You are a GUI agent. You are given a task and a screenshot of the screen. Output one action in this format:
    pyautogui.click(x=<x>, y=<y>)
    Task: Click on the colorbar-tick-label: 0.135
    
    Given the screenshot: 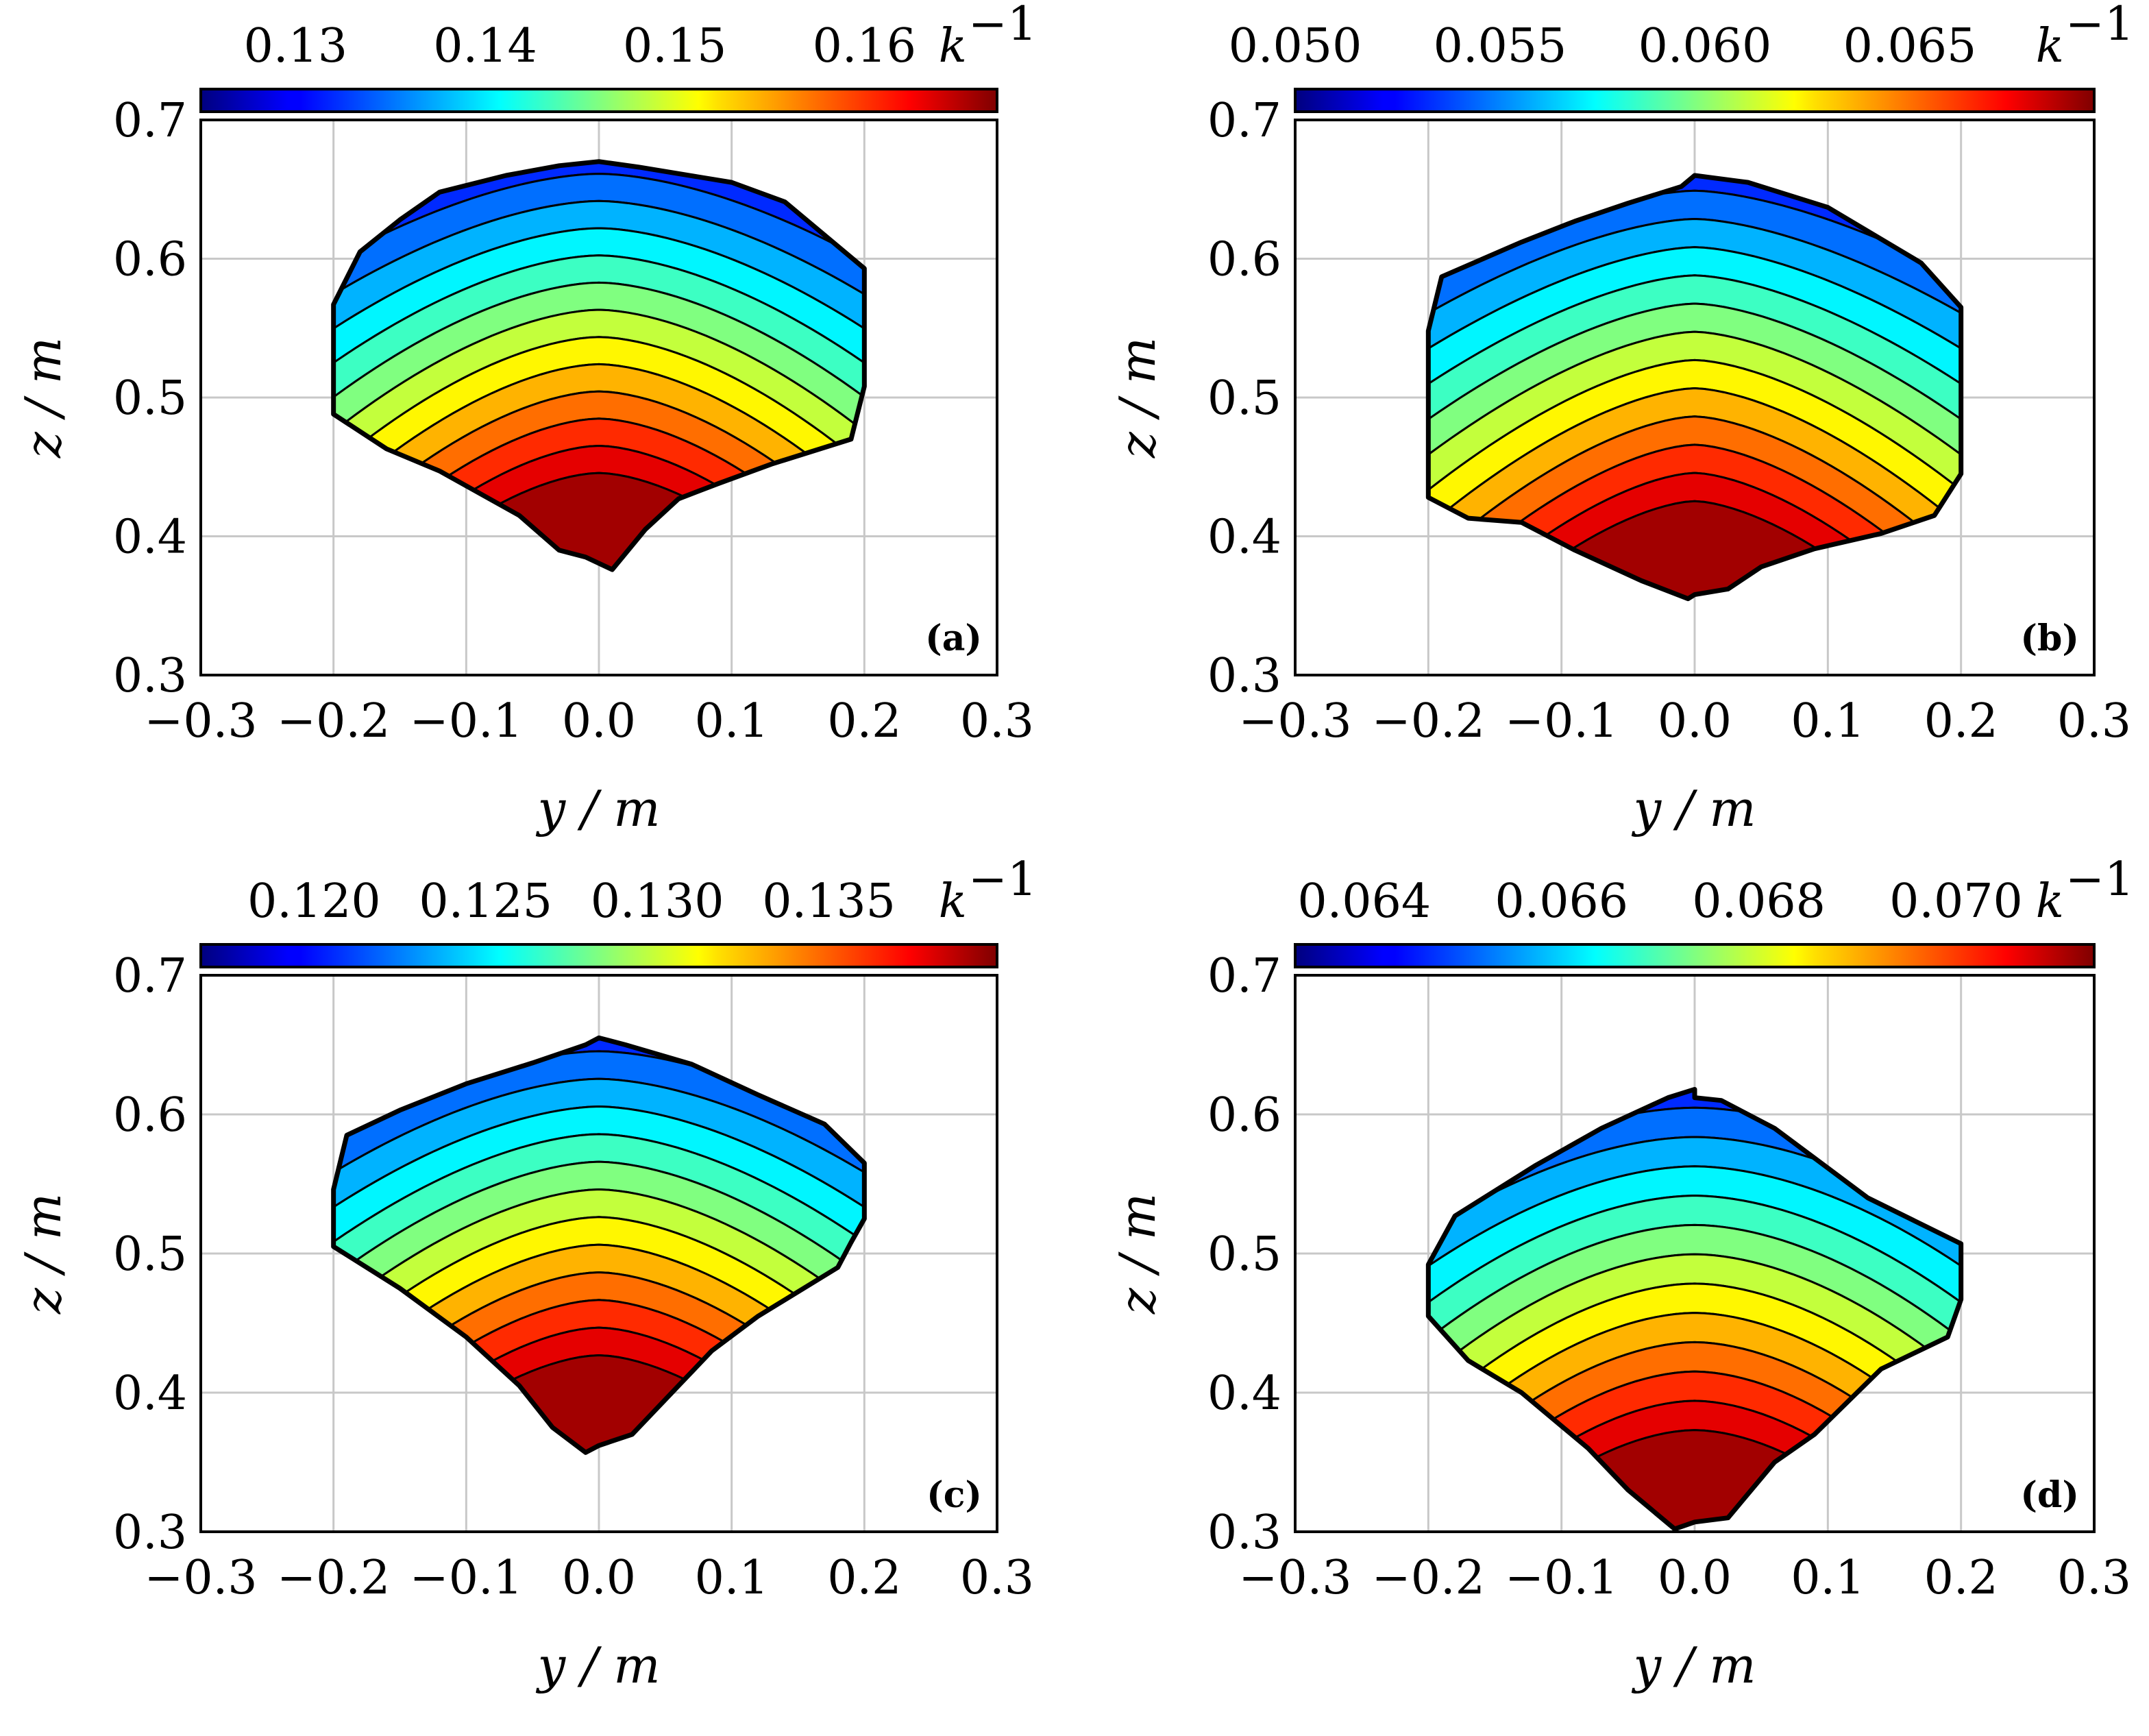 What is the action you would take?
    pyautogui.click(x=829, y=902)
    